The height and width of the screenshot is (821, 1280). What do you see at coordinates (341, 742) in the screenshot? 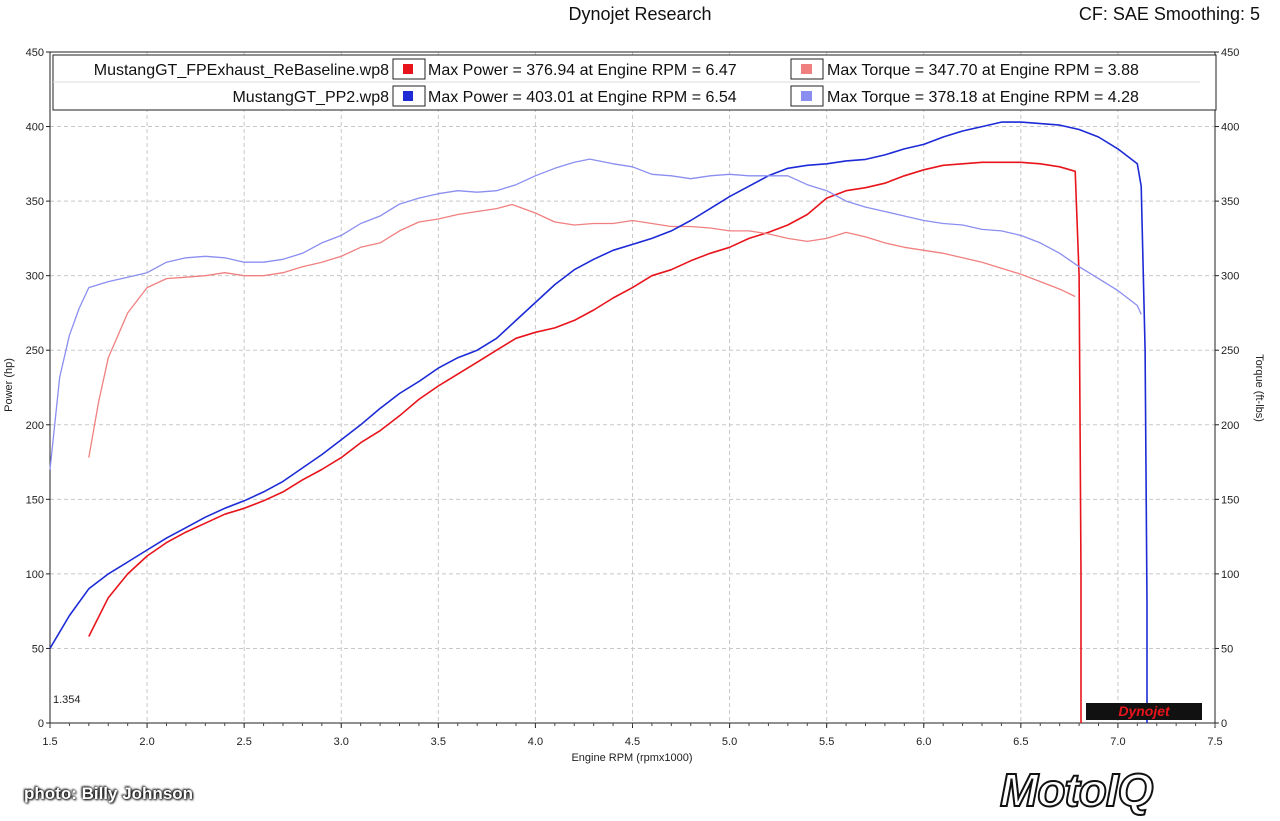
I see `x-tick-label: 3.0` at bounding box center [341, 742].